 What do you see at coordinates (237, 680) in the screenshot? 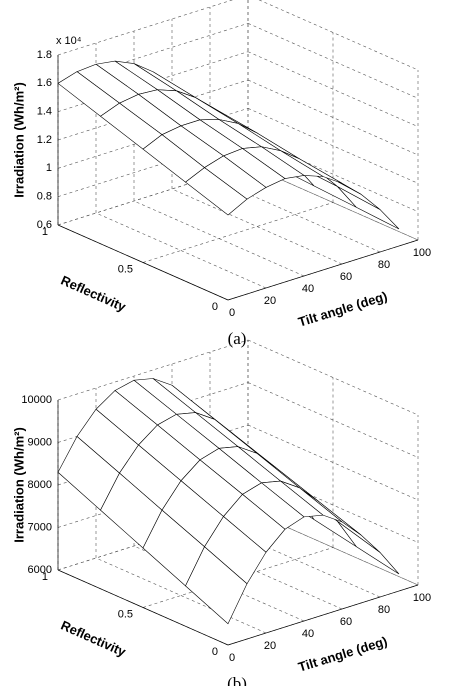
I see `caption: (b)` at bounding box center [237, 680].